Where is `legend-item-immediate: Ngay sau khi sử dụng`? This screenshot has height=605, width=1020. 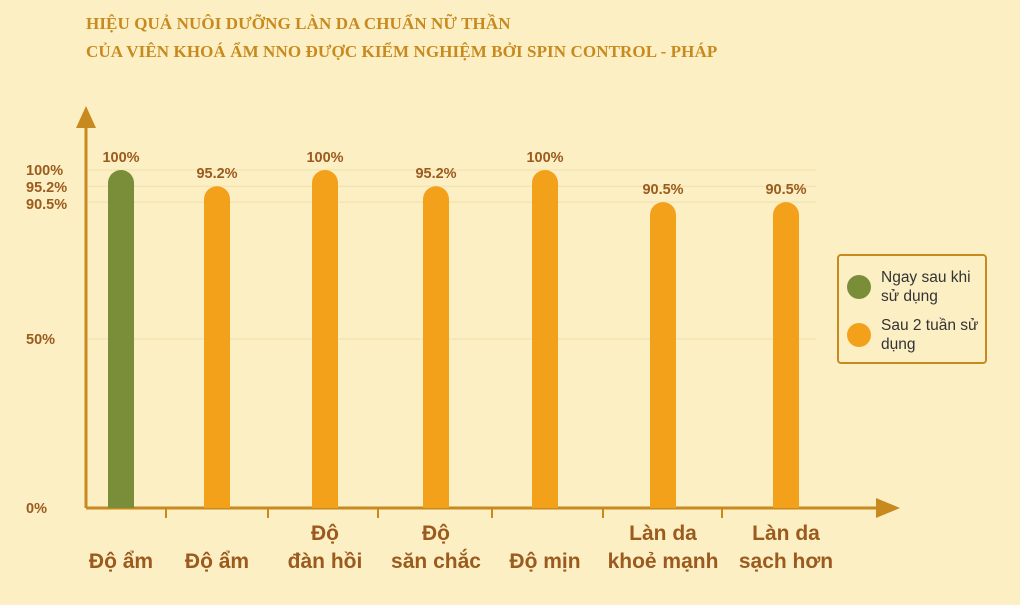
legend-item-immediate: Ngay sau khi sử dụng is located at coordinates (914, 287).